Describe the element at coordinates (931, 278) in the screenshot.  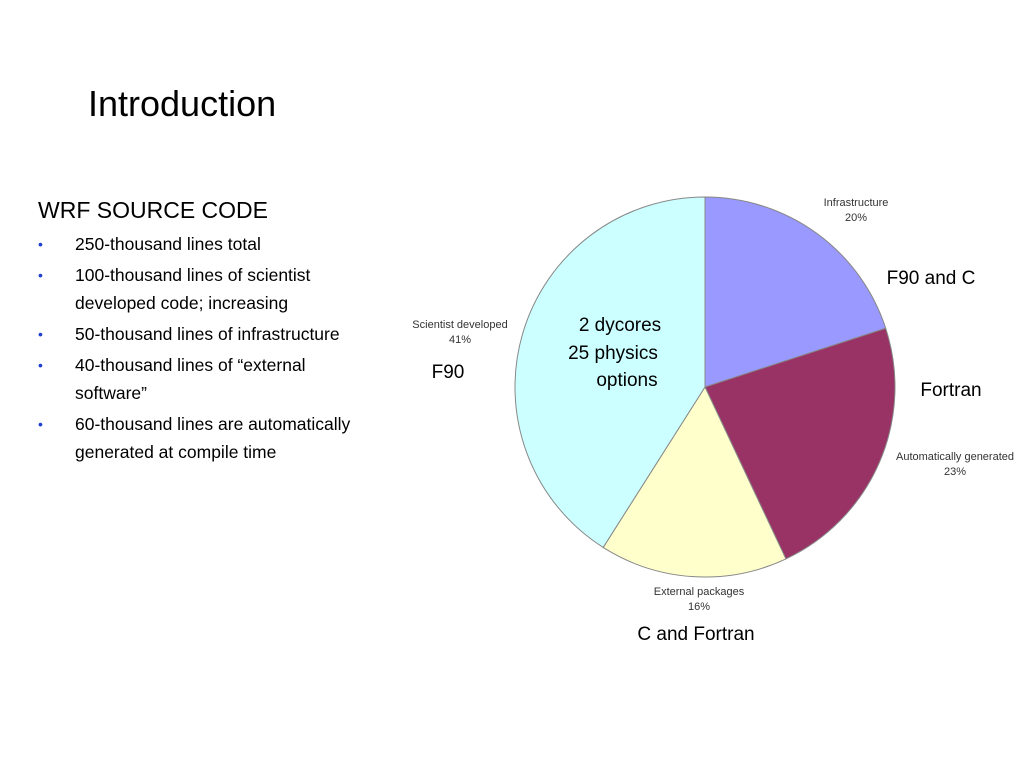
I see `annotation-f90-and-c: F90 and C` at that location.